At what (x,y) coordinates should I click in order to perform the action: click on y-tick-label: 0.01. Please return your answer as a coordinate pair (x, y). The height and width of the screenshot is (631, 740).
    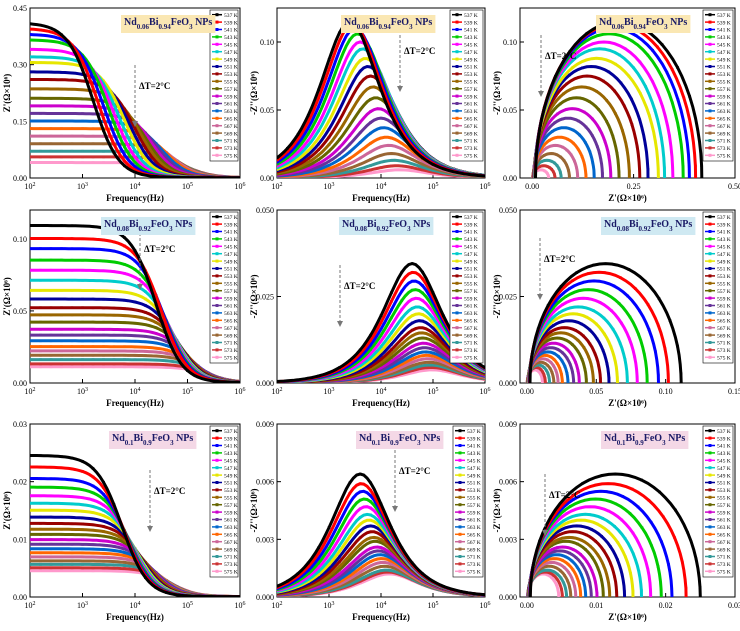
    Looking at the image, I should click on (20, 539).